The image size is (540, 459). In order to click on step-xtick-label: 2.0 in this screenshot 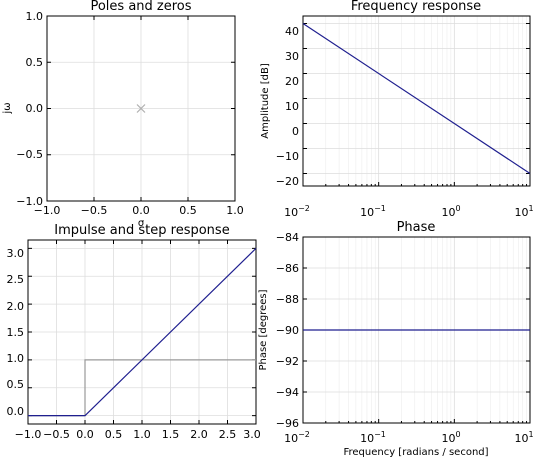, I will do `click(199, 434)`.